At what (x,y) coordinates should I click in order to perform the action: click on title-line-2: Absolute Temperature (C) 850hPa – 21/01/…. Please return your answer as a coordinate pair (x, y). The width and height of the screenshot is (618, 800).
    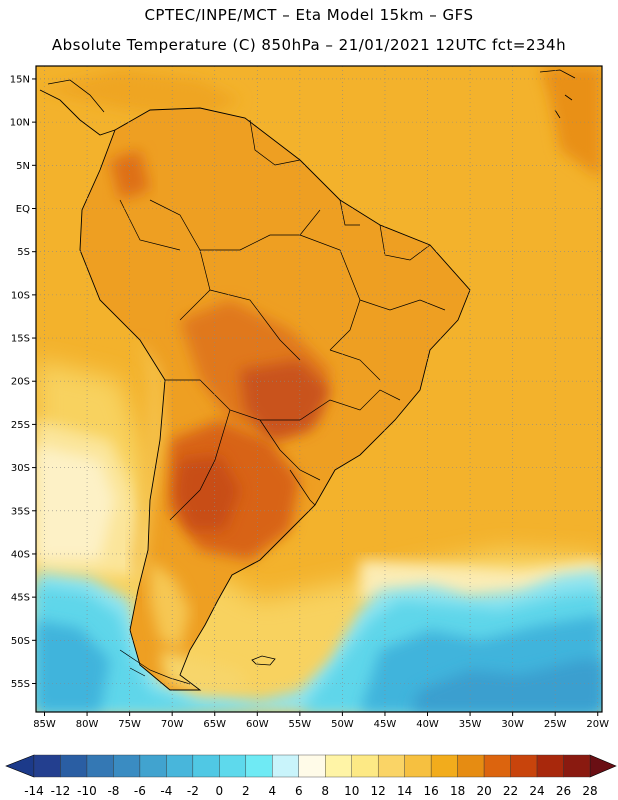
    Looking at the image, I should click on (309, 45).